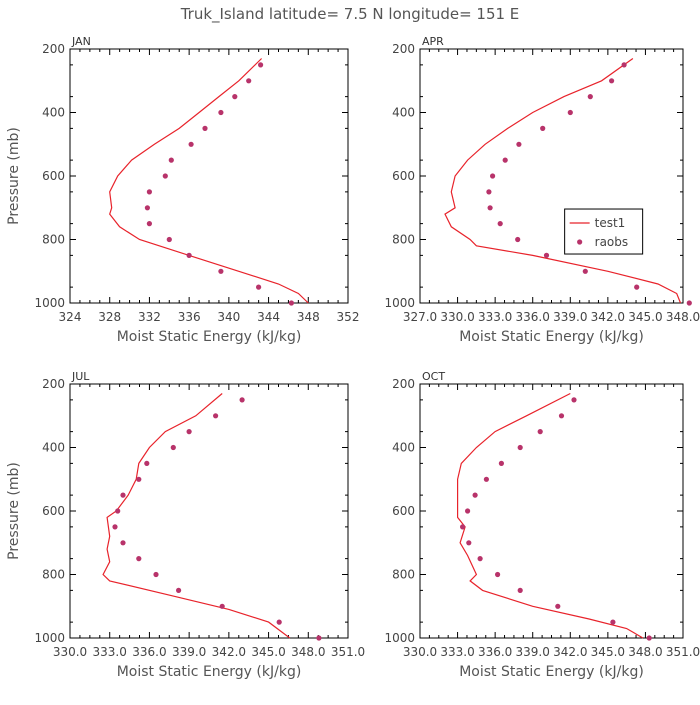  I want to click on x-tick-label: 332, so click(149, 317).